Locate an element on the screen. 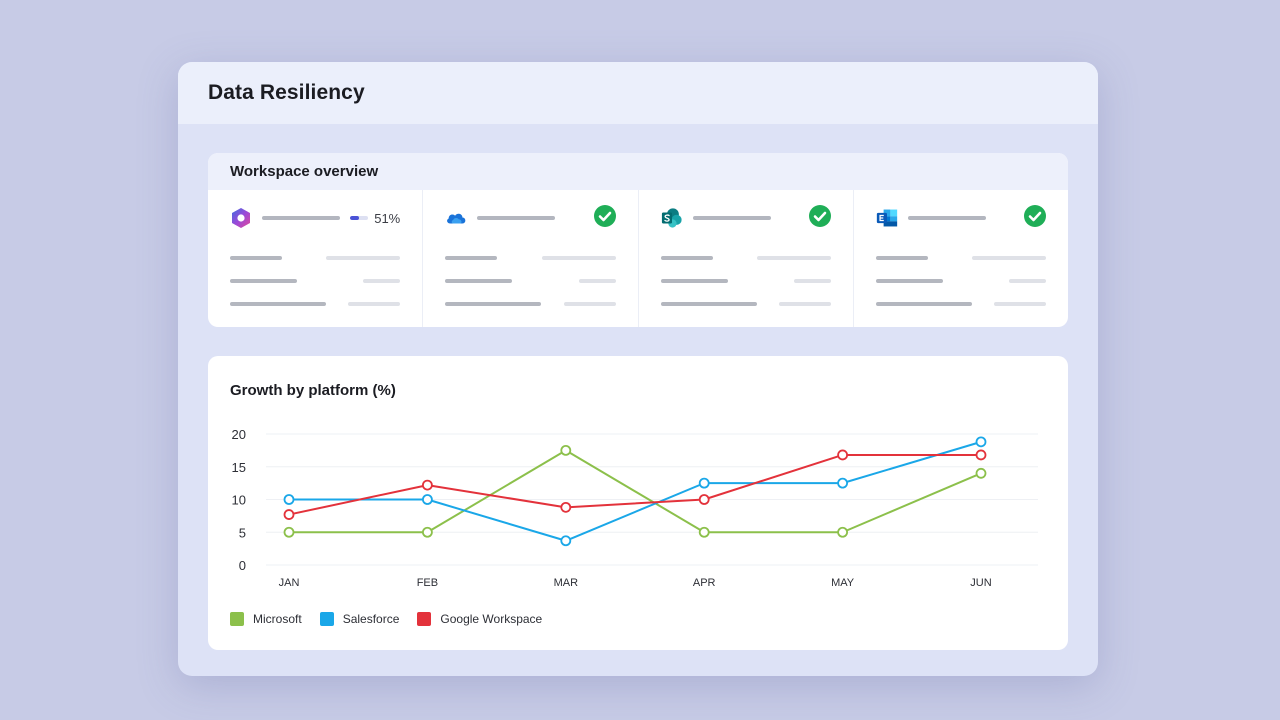 The width and height of the screenshot is (1280, 720). y-tick-label: 0 is located at coordinates (242, 565).